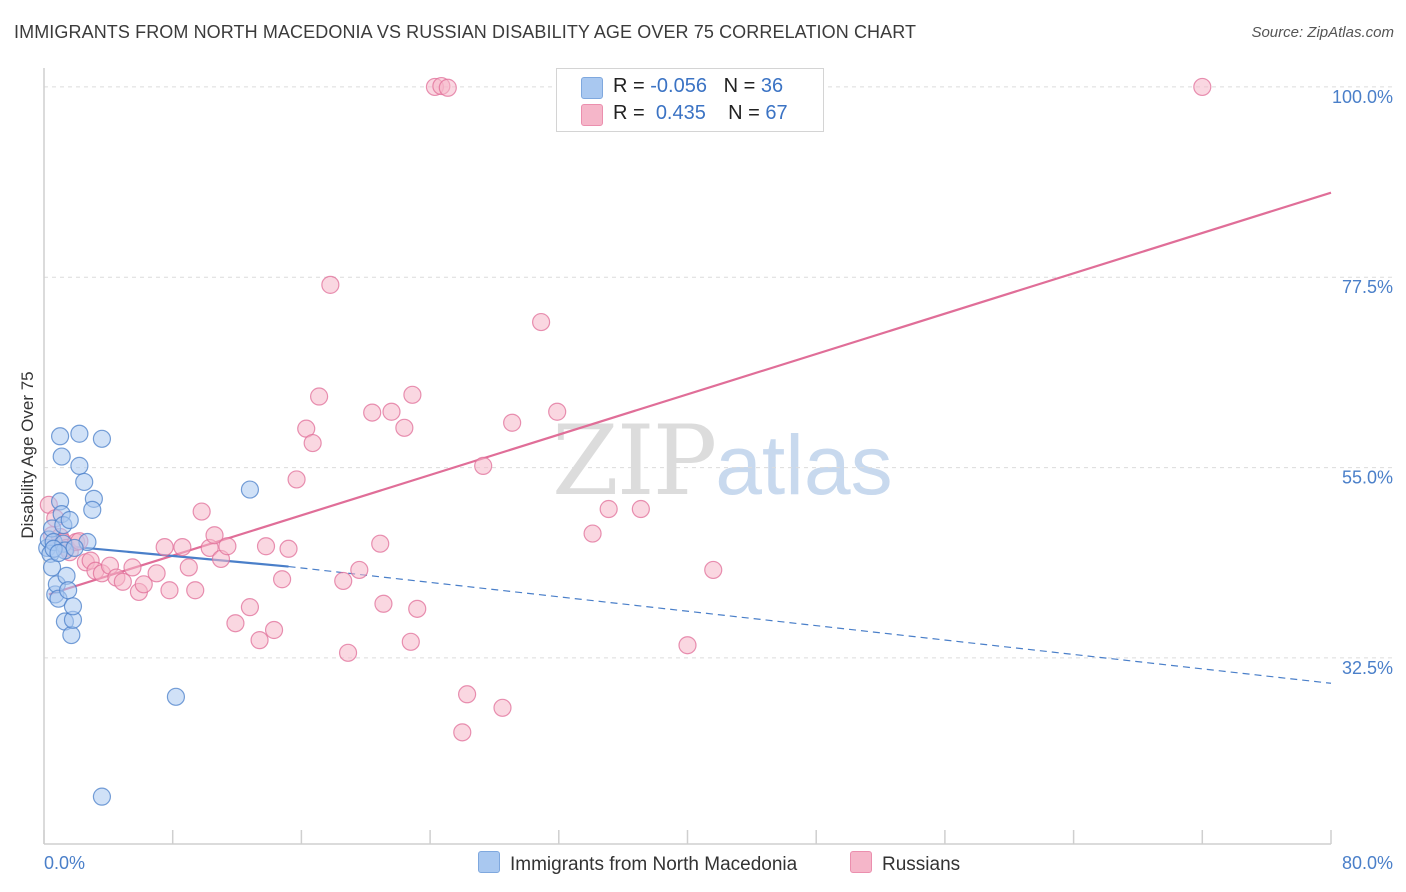  What do you see at coordinates (861, 862) in the screenshot?
I see `bottom-legend-swatch-pink` at bounding box center [861, 862].